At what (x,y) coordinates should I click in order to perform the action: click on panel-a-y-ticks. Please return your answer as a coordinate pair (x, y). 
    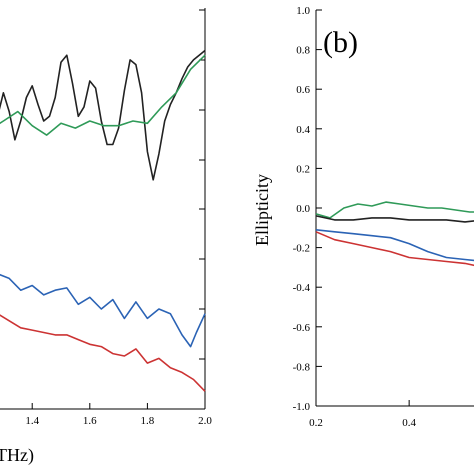
    Looking at the image, I should click on (202, 184).